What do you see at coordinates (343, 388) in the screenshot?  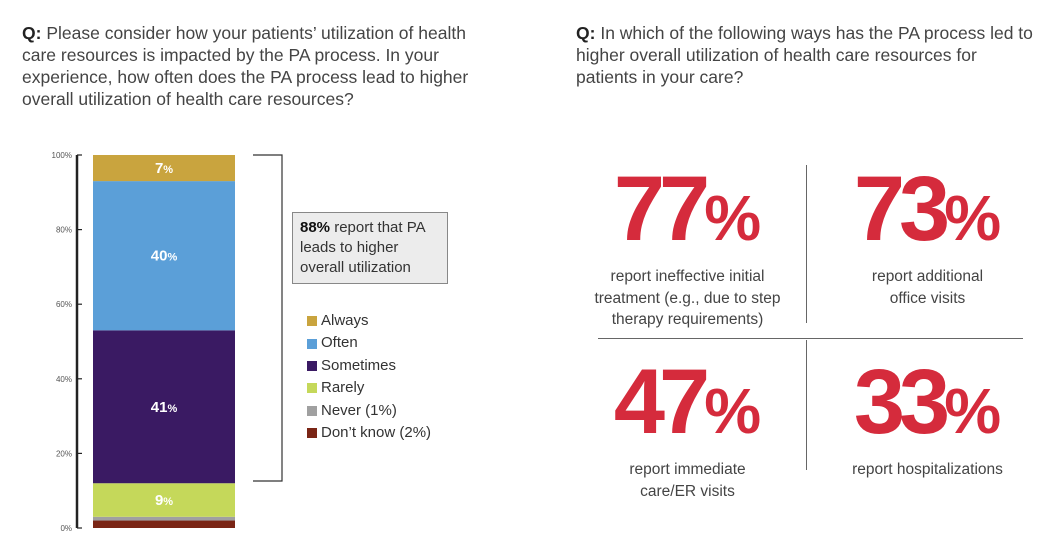 I see `legend-label: Rarely` at bounding box center [343, 388].